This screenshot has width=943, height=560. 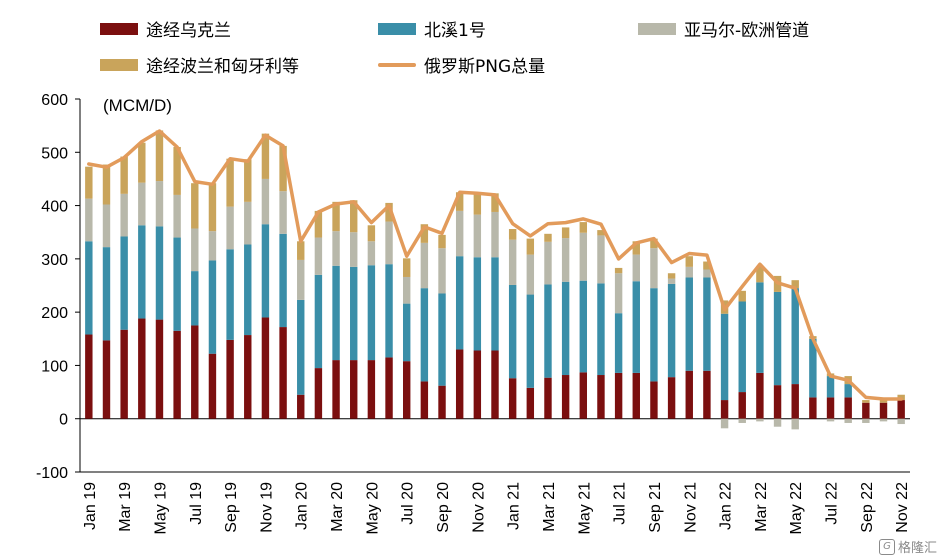 What do you see at coordinates (222, 67) in the screenshot?
I see `legend-label-poland-hungary: 途经波兰和匈牙利等` at bounding box center [222, 67].